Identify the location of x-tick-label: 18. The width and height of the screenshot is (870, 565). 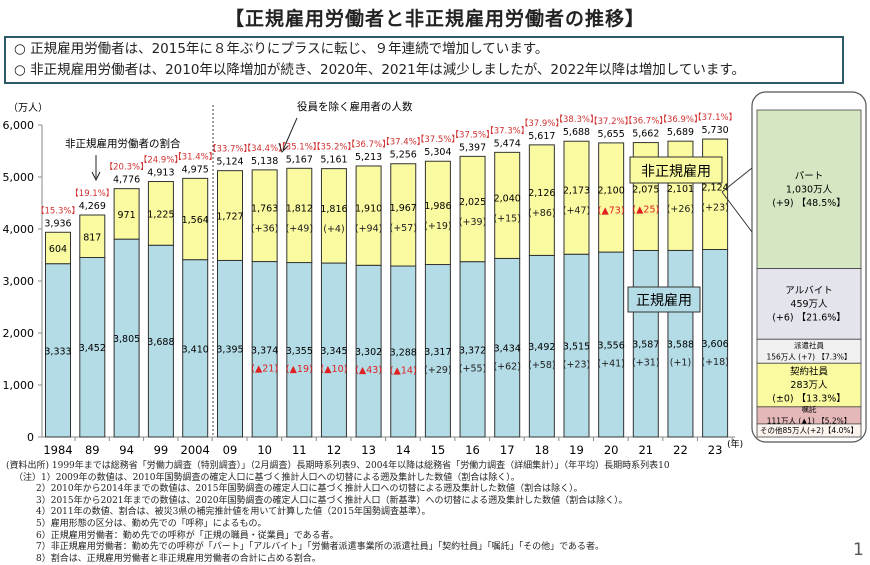
(542, 450).